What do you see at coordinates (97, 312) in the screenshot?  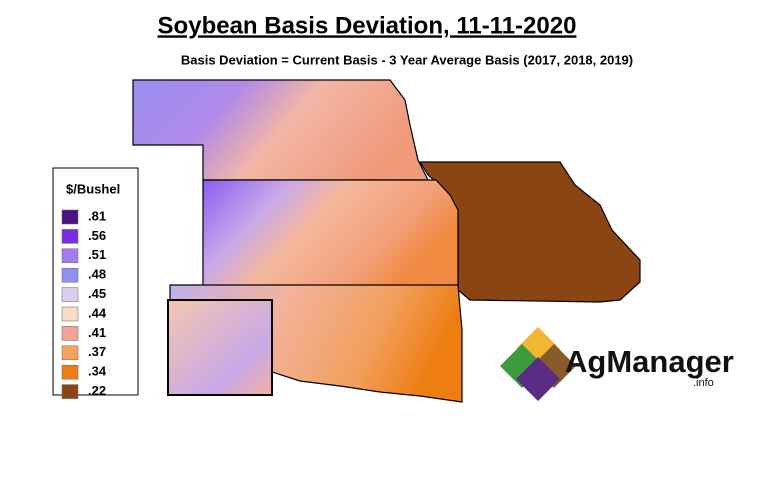 I see `legend-label: .44` at bounding box center [97, 312].